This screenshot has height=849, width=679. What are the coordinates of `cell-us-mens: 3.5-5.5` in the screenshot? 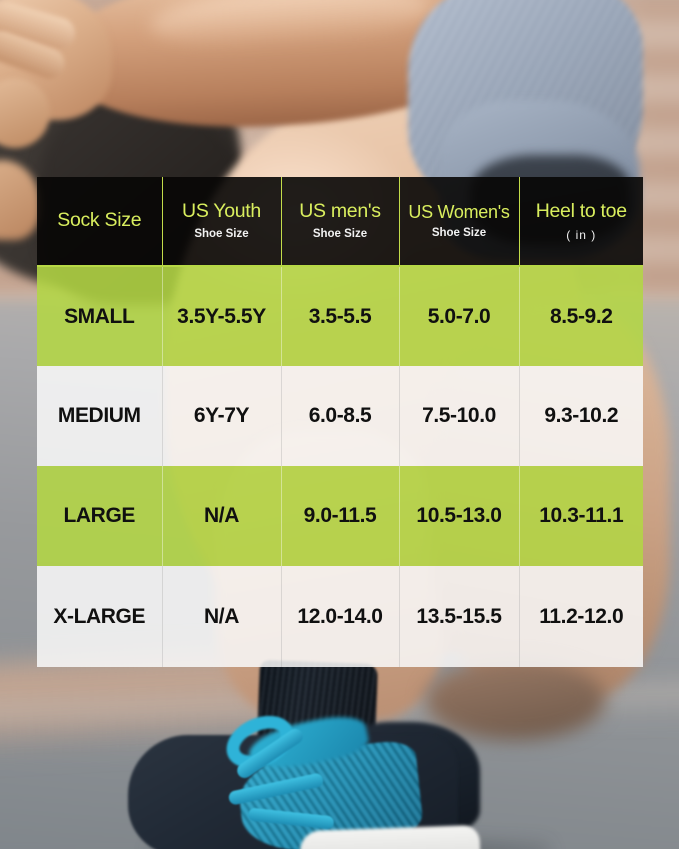 It's located at (340, 316).